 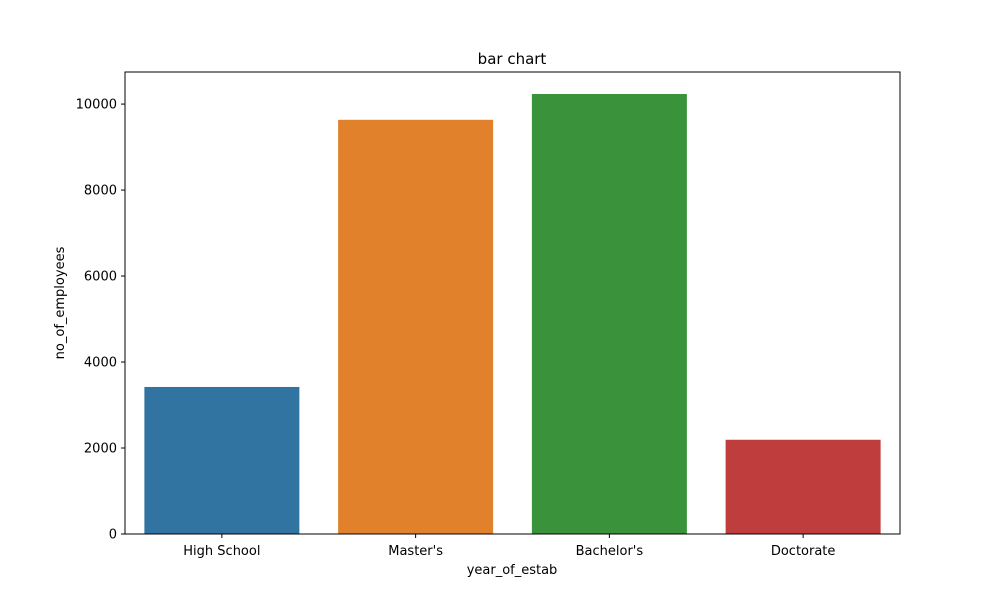 I want to click on x-axis-label: year_of_estab, so click(x=512, y=570).